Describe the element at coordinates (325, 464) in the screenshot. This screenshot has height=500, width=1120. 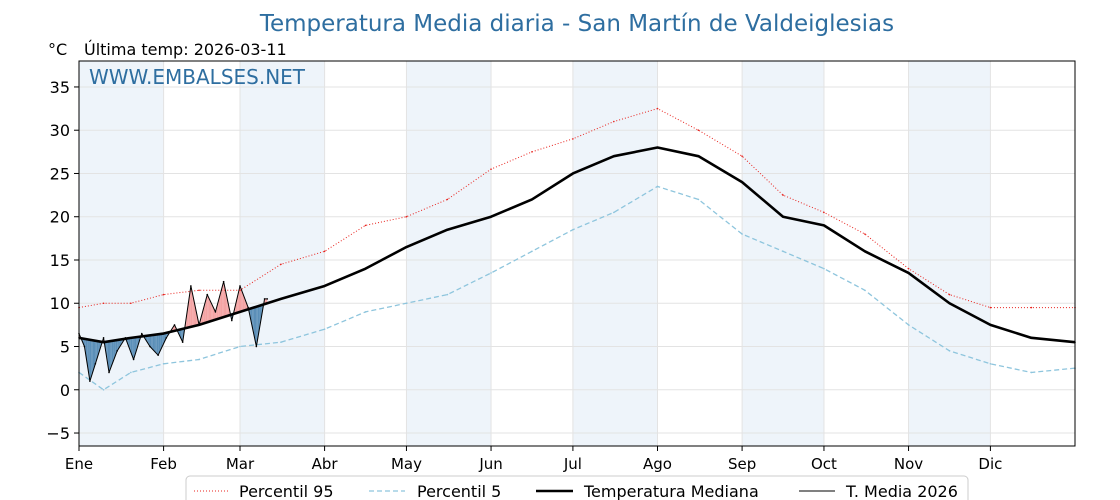
I see `x-tick-label: Abr` at that location.